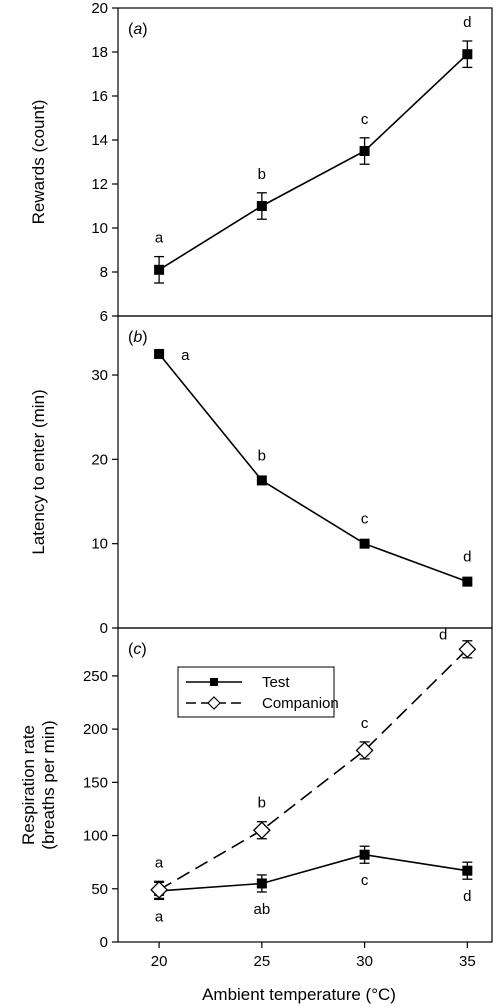 The width and height of the screenshot is (500, 1007). I want to click on legend-label: Test, so click(276, 682).